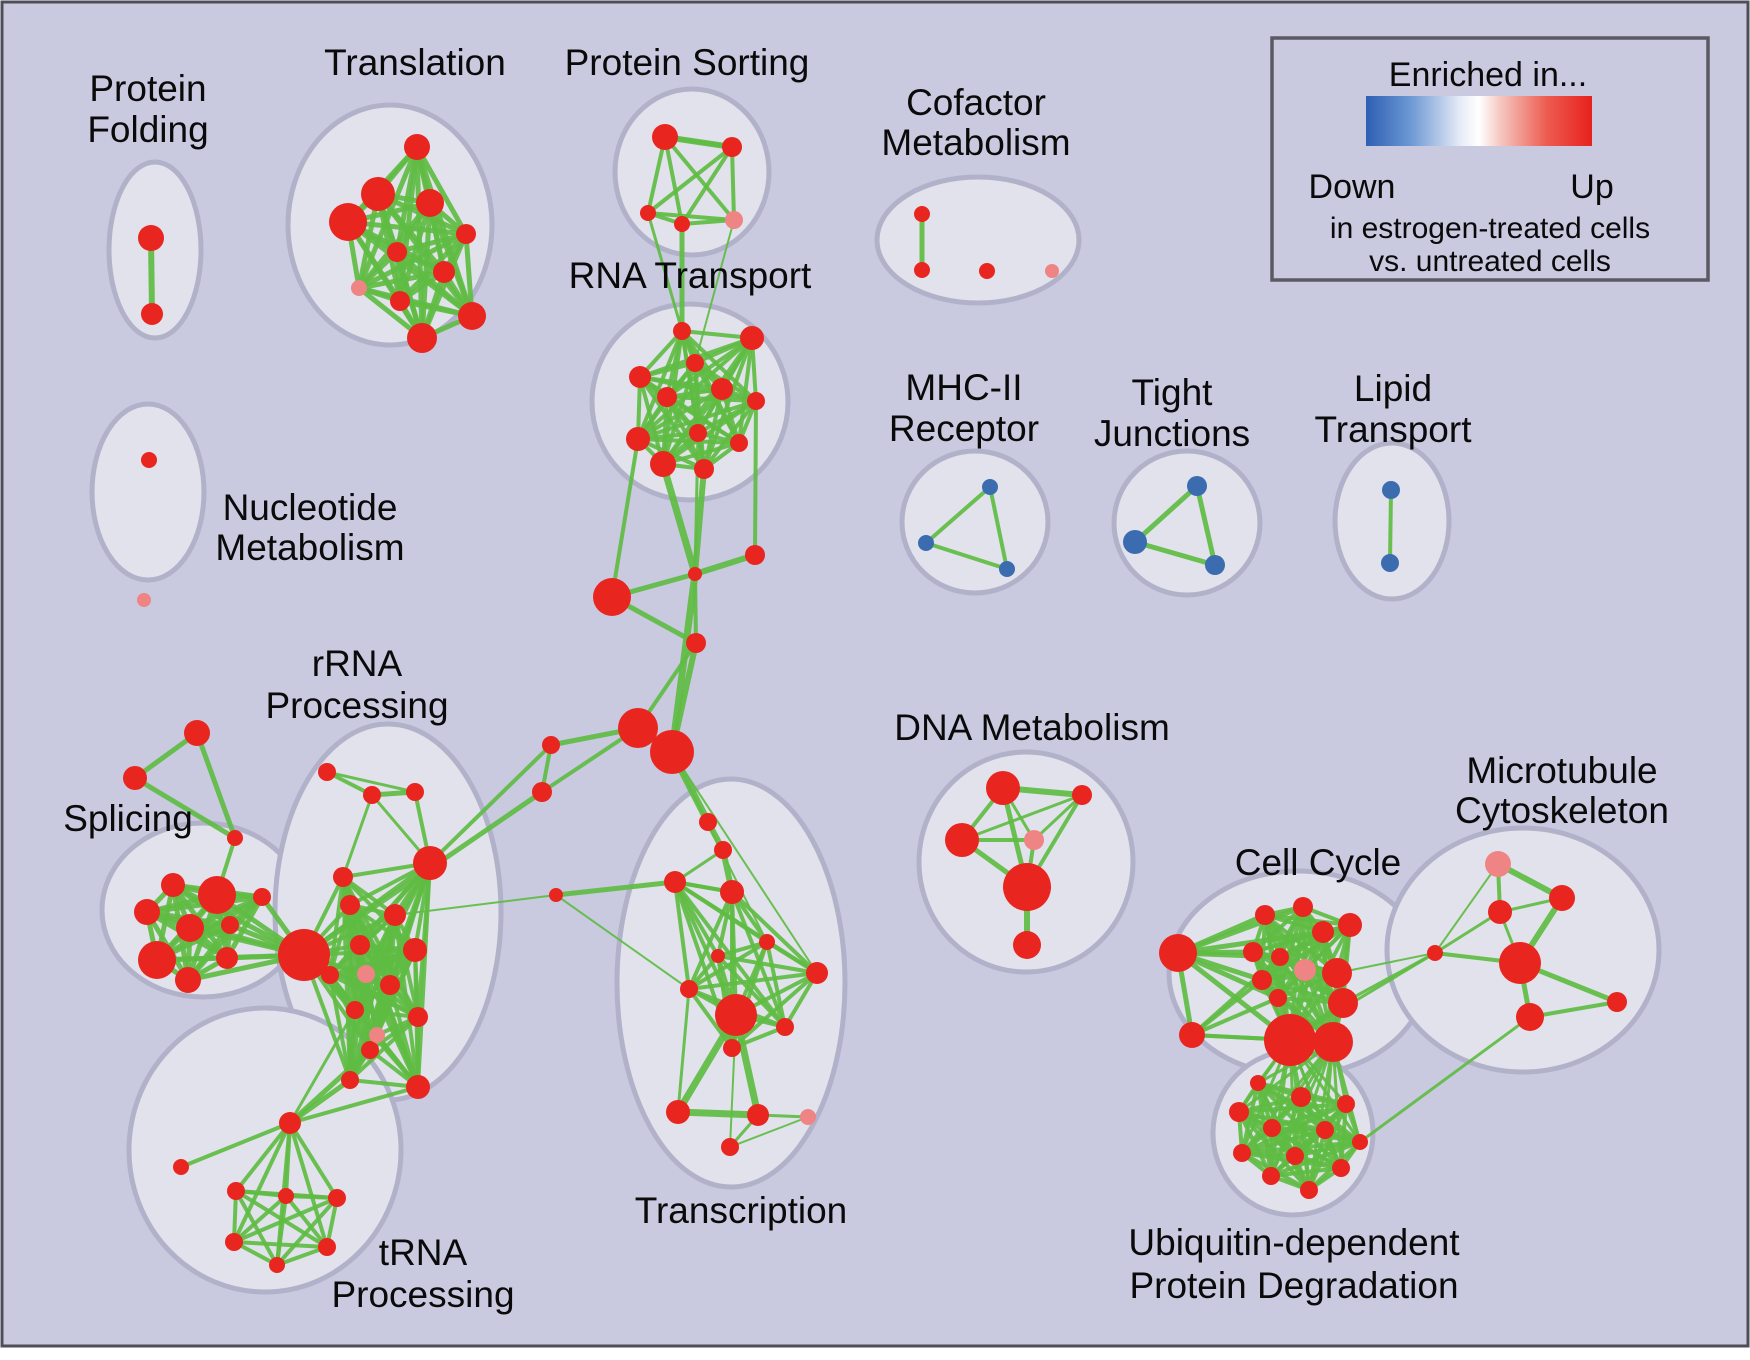 This screenshot has height=1360, width=1750. What do you see at coordinates (217, 895) in the screenshot?
I see `node-s2` at bounding box center [217, 895].